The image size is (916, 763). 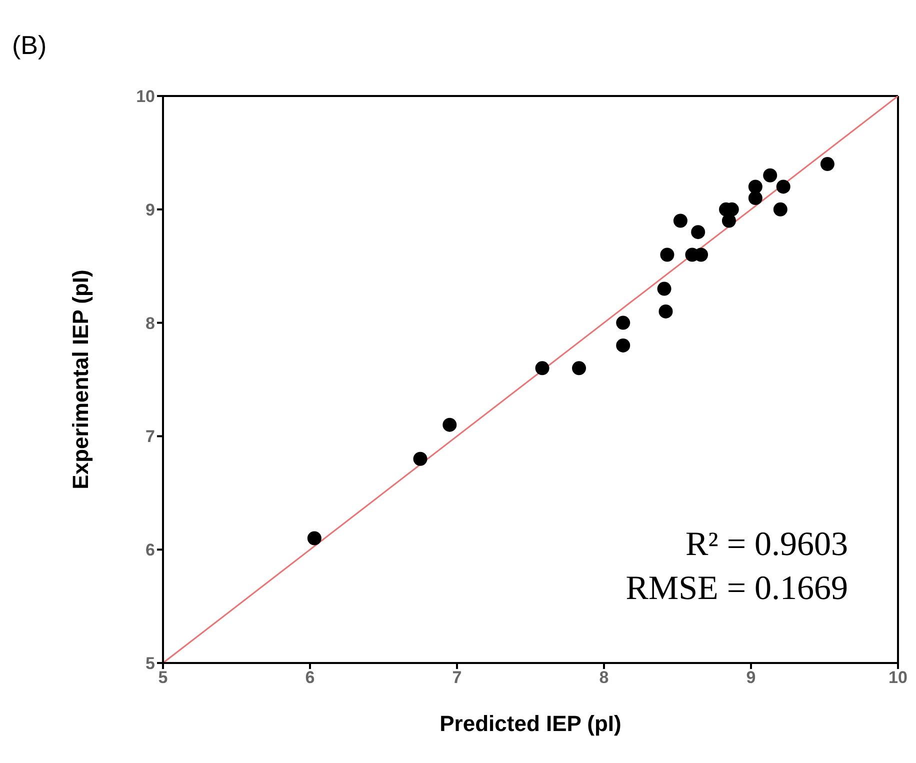 I want to click on y-tick-label: 8, so click(x=150, y=323).